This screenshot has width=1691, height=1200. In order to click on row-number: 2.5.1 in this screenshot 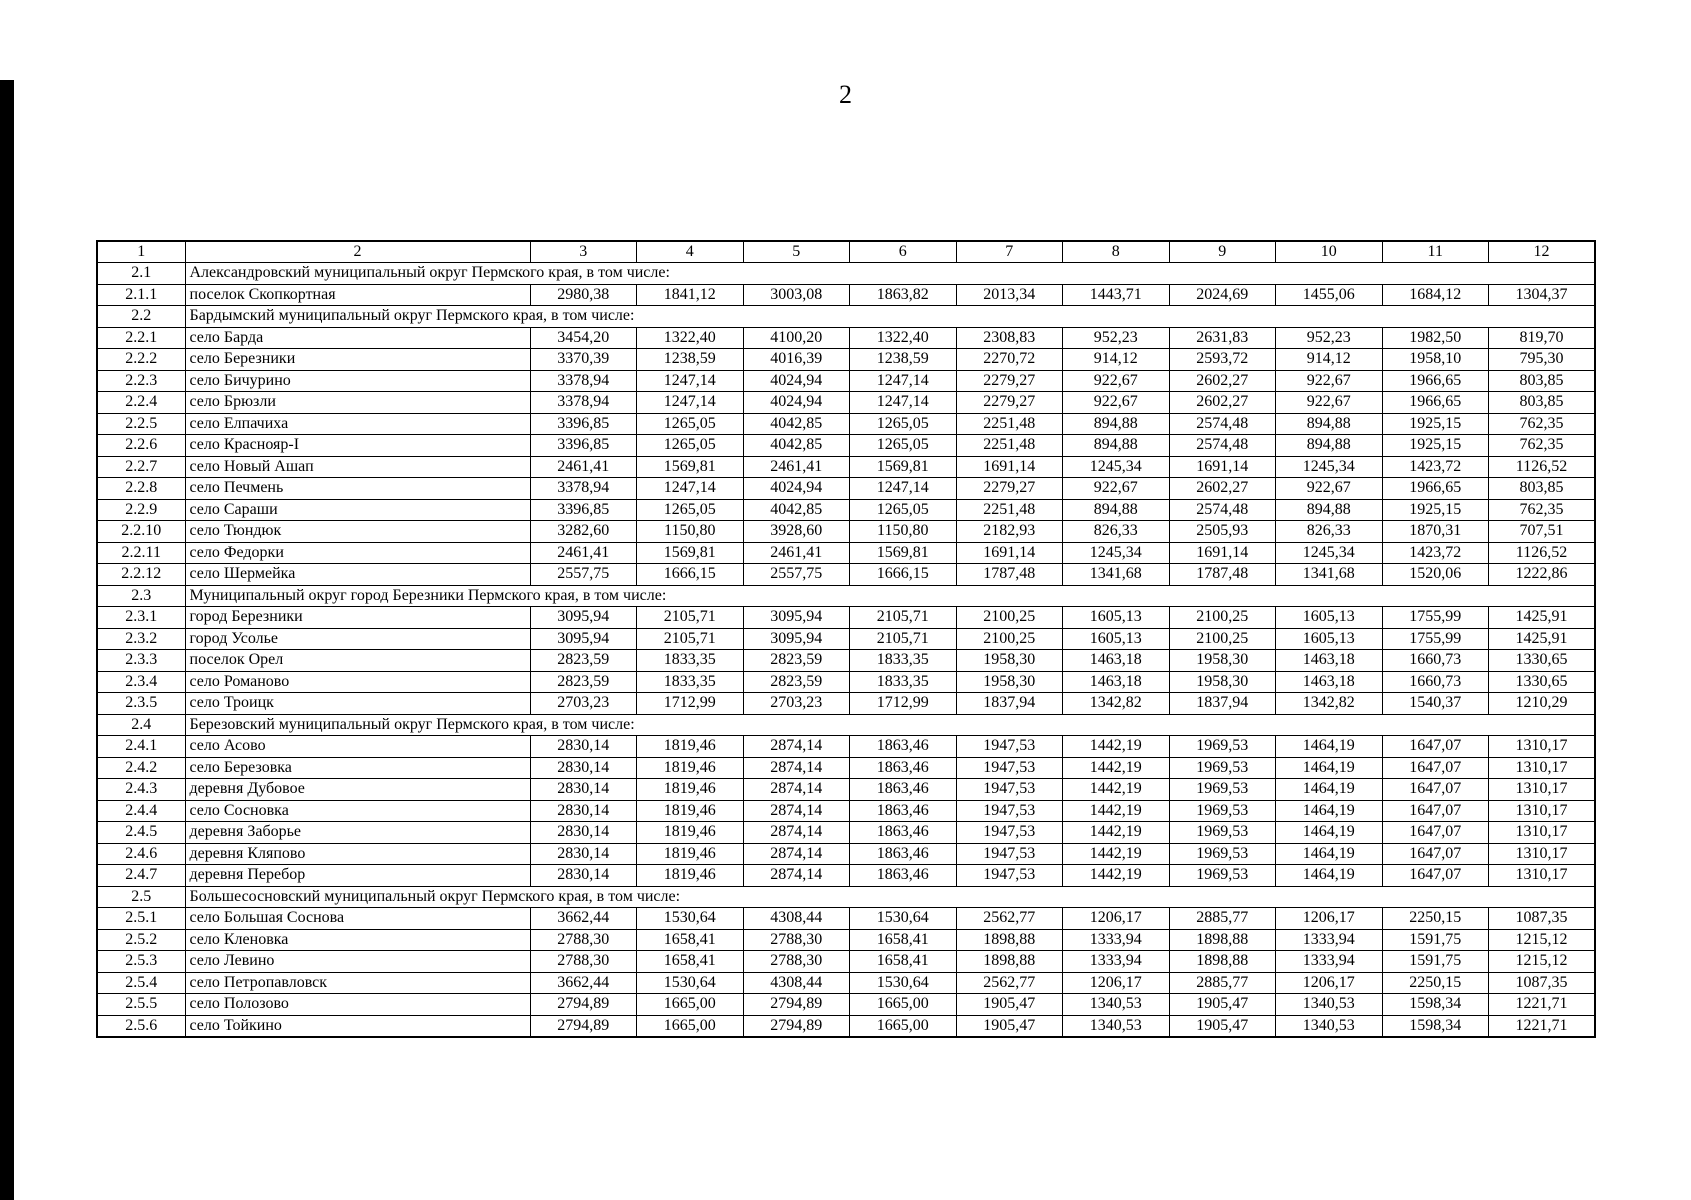, I will do `click(141, 918)`.